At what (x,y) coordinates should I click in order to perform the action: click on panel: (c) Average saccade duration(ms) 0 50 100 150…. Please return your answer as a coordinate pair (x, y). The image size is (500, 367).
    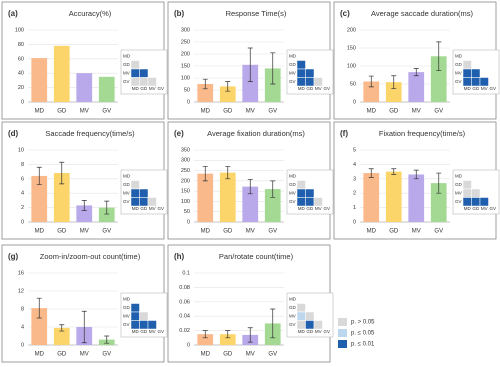
    Looking at the image, I should click on (416, 60).